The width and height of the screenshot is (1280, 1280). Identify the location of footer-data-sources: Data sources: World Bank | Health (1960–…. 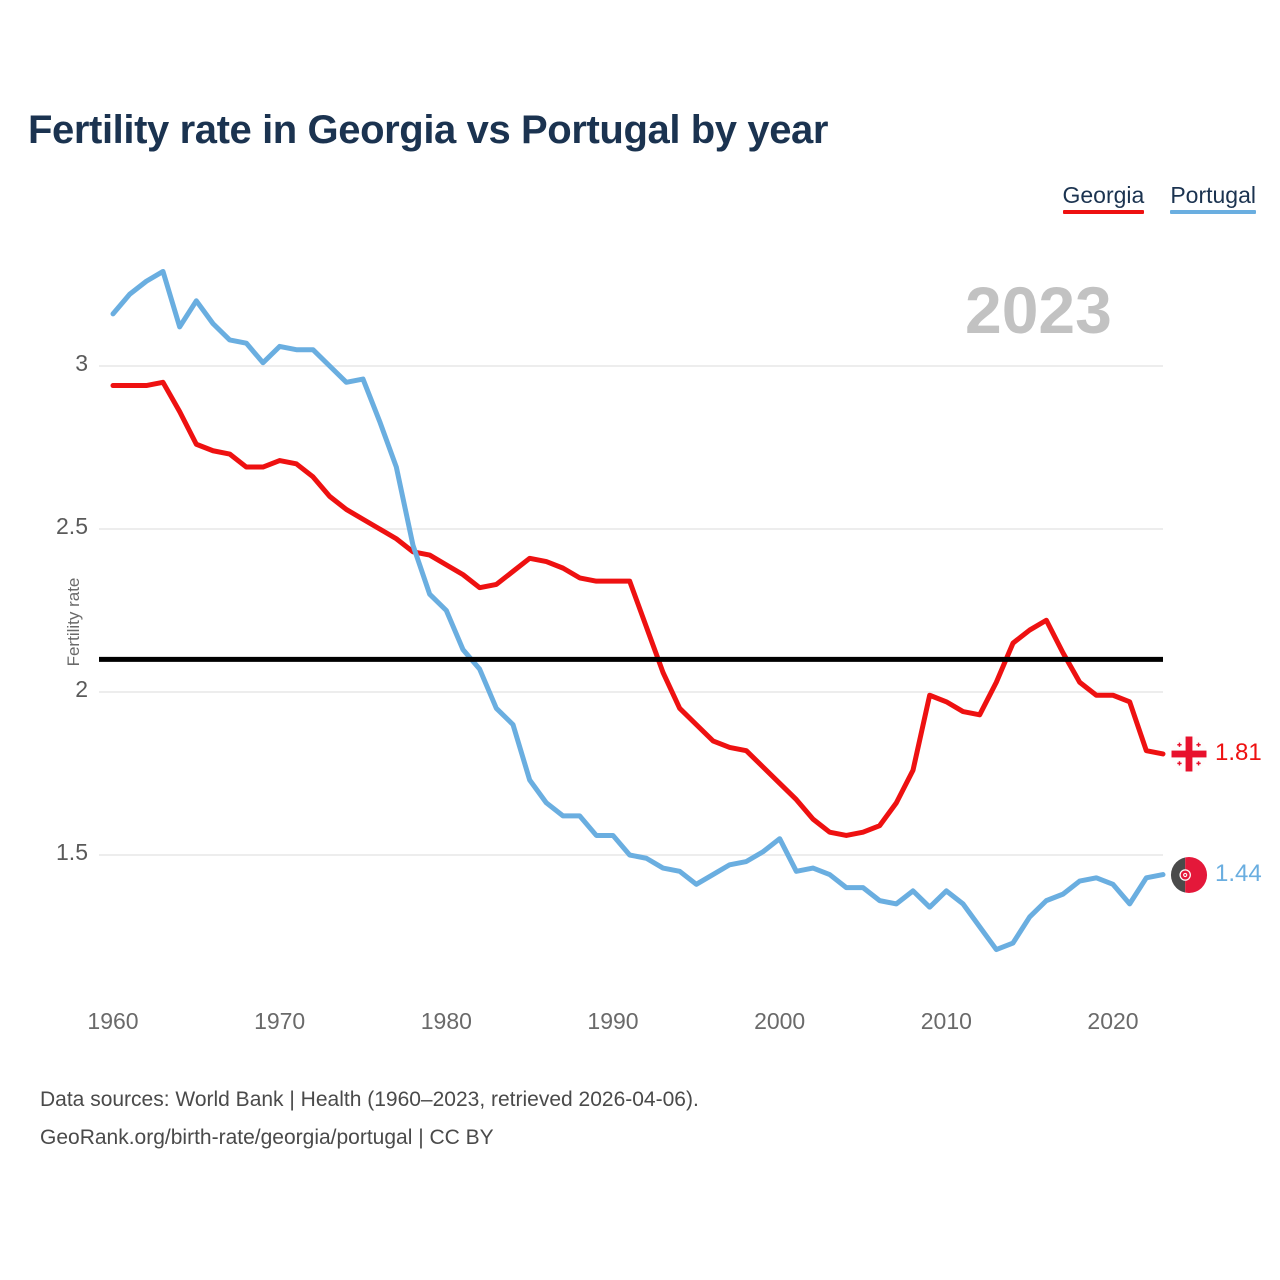
(369, 1099).